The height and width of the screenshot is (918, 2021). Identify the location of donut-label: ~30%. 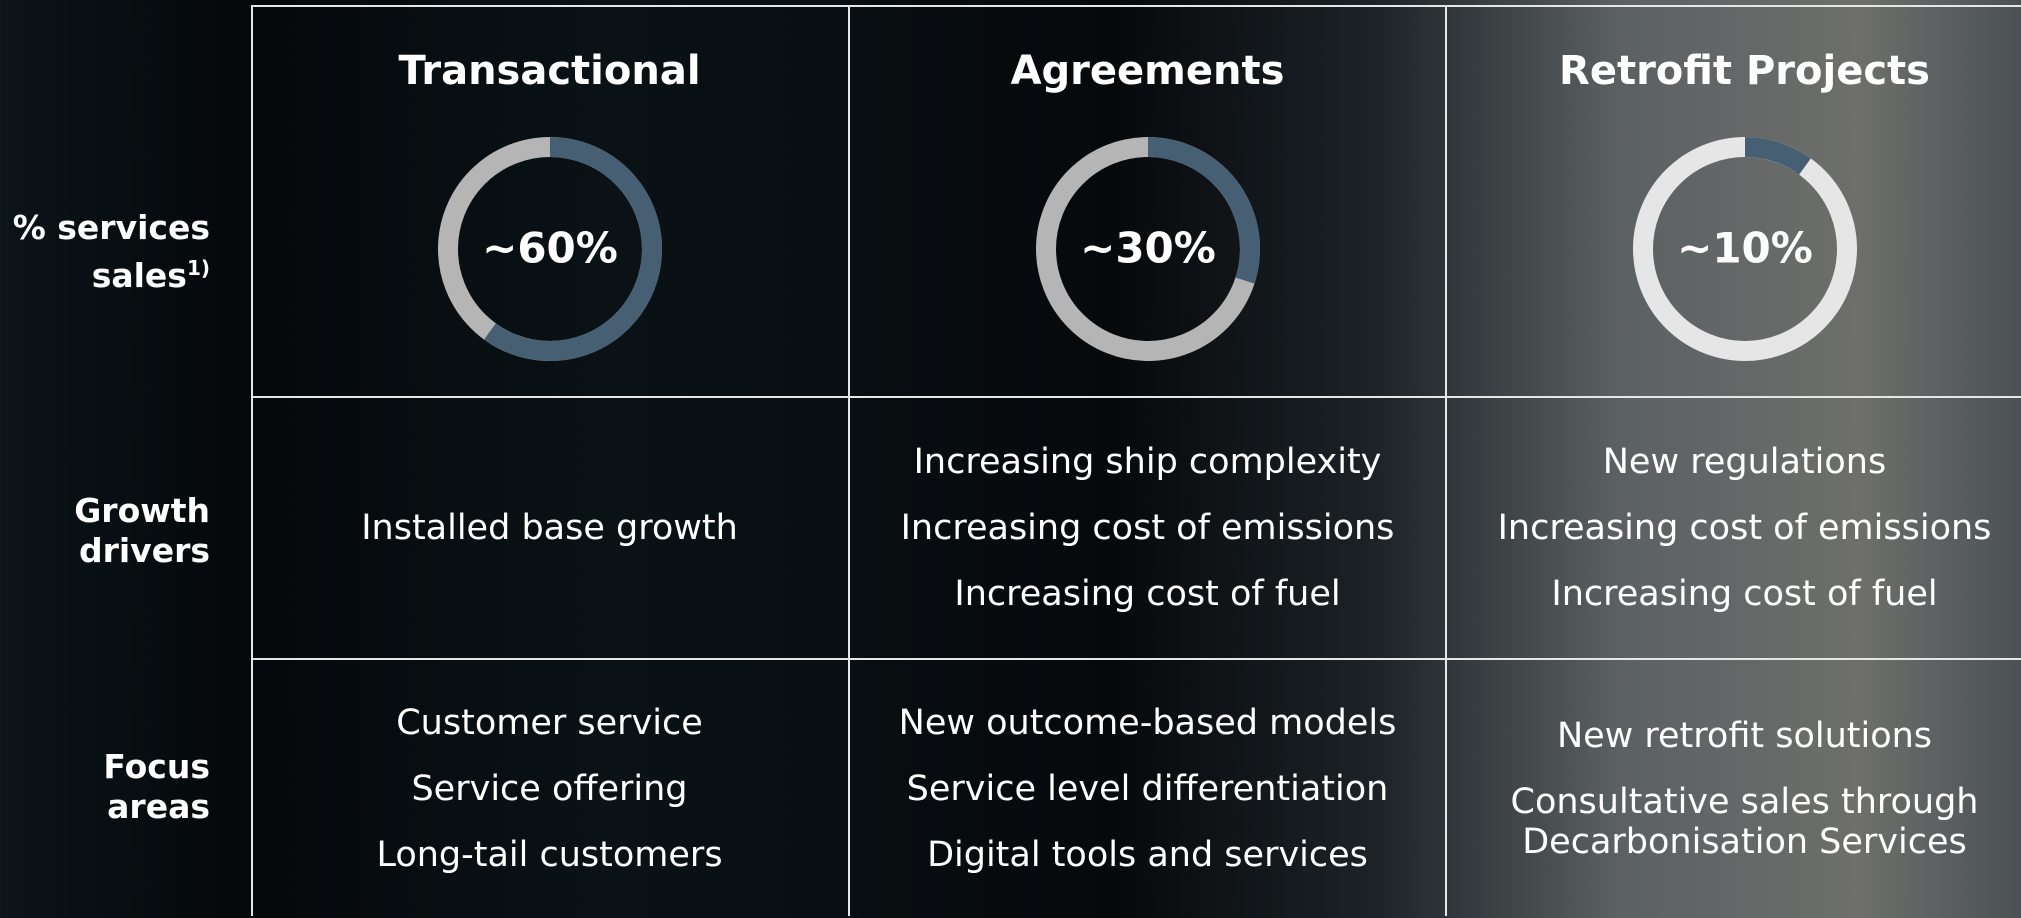
(1148, 248).